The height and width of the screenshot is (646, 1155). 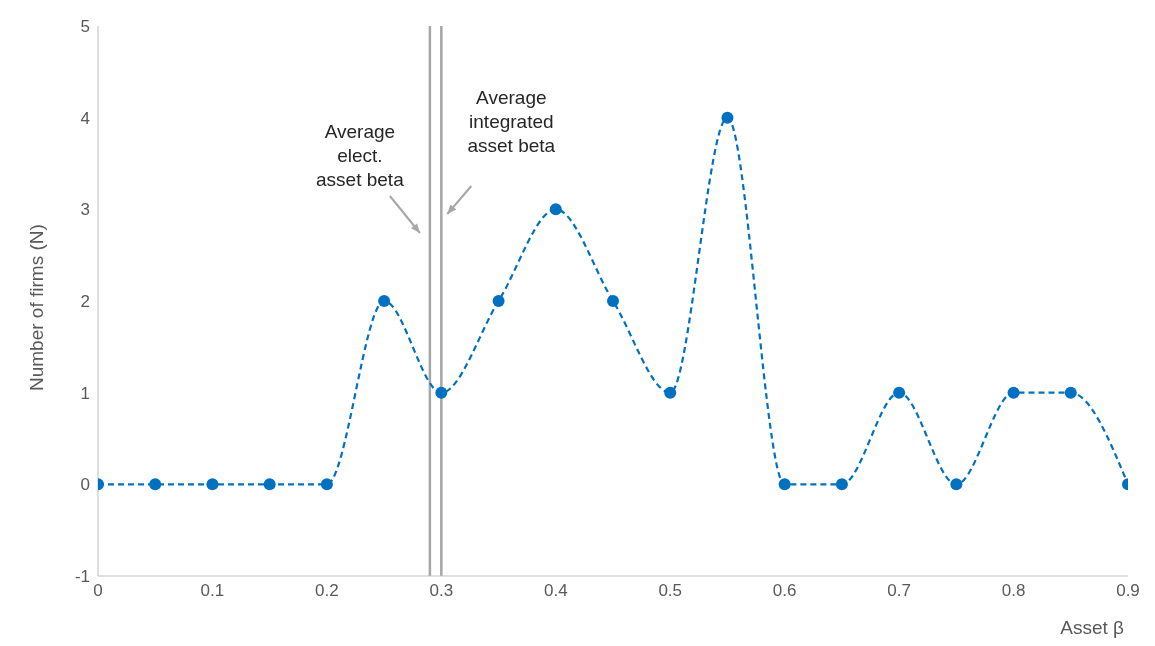 What do you see at coordinates (85, 393) in the screenshot?
I see `y-tick-label: 1` at bounding box center [85, 393].